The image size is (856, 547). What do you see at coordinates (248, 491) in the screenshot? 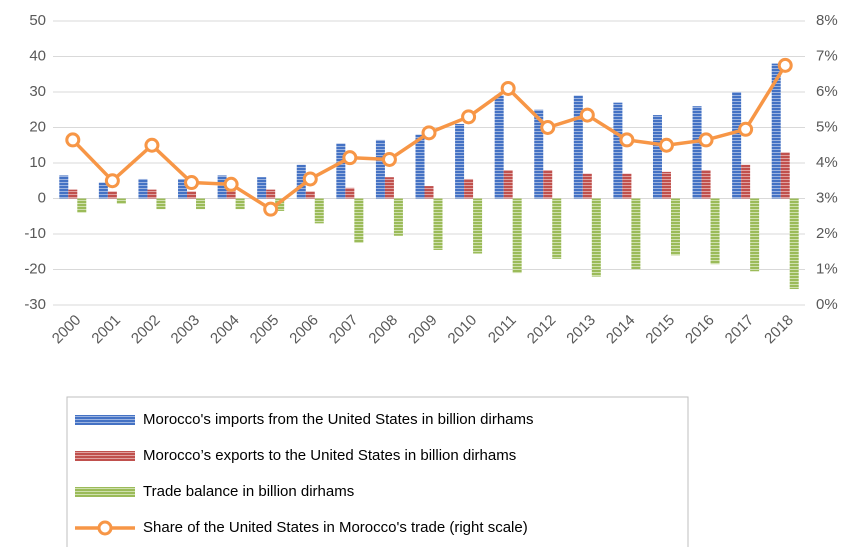
I see `legend-label: Trade balance in billion dirhams` at bounding box center [248, 491].